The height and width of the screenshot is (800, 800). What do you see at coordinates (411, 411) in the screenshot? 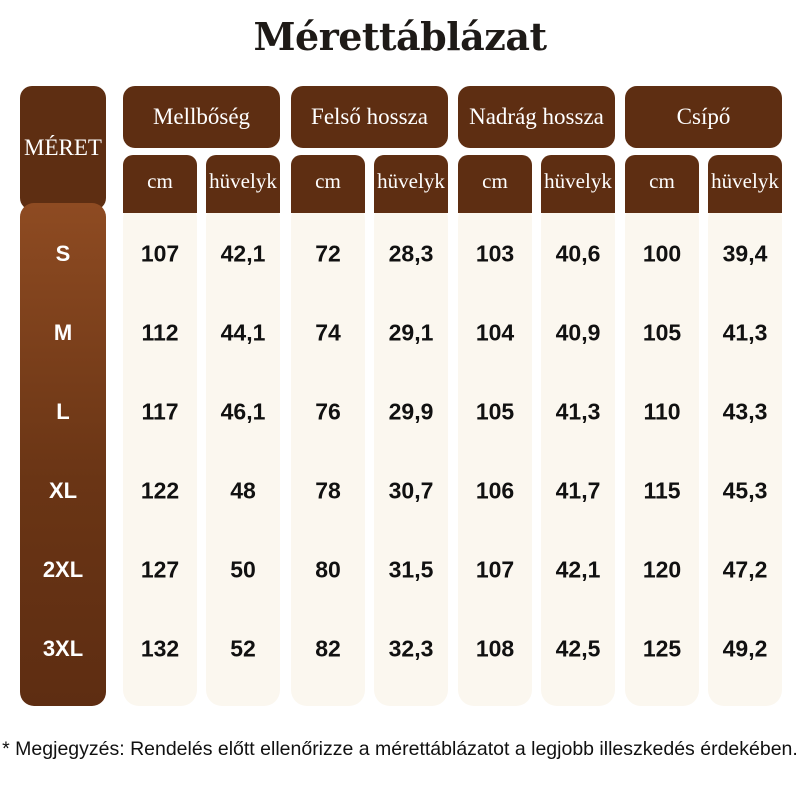
I see `table-cell: 29,9` at bounding box center [411, 411].